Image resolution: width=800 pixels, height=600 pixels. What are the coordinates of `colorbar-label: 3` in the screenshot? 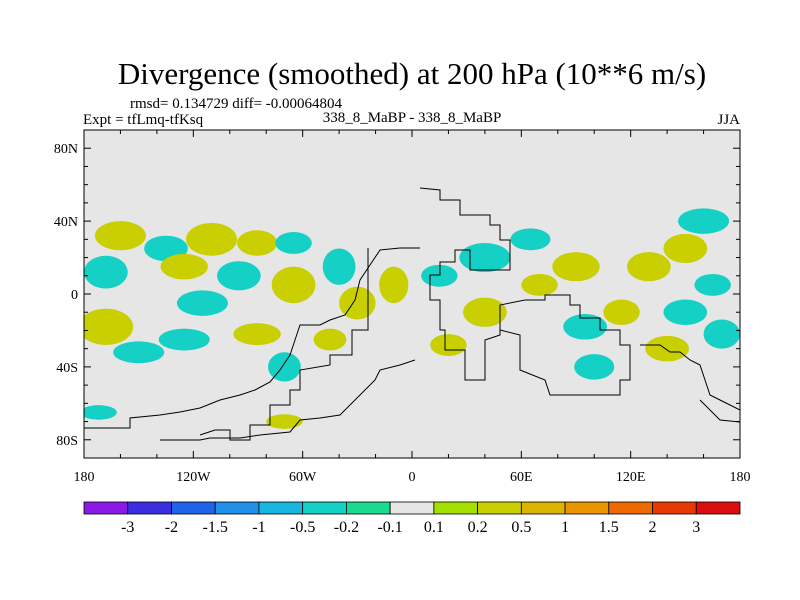 It's located at (696, 527).